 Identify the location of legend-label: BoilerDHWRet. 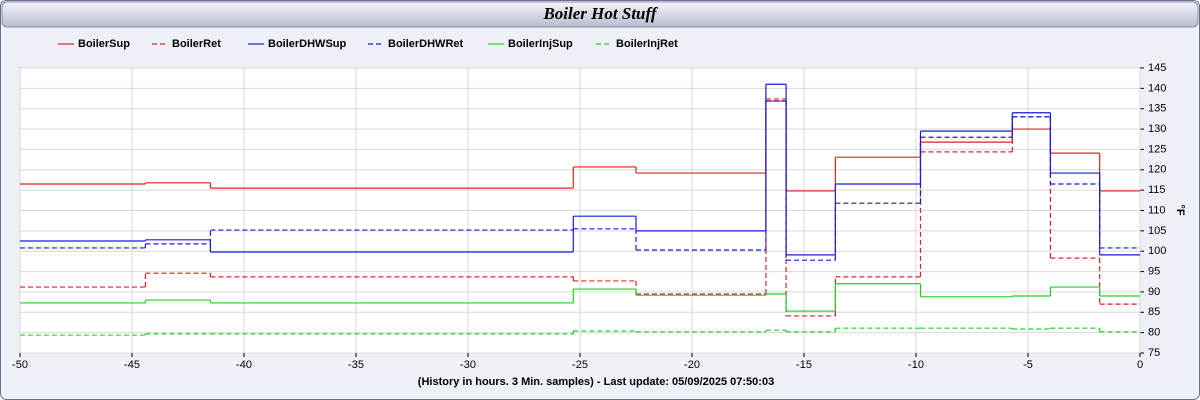
(426, 44).